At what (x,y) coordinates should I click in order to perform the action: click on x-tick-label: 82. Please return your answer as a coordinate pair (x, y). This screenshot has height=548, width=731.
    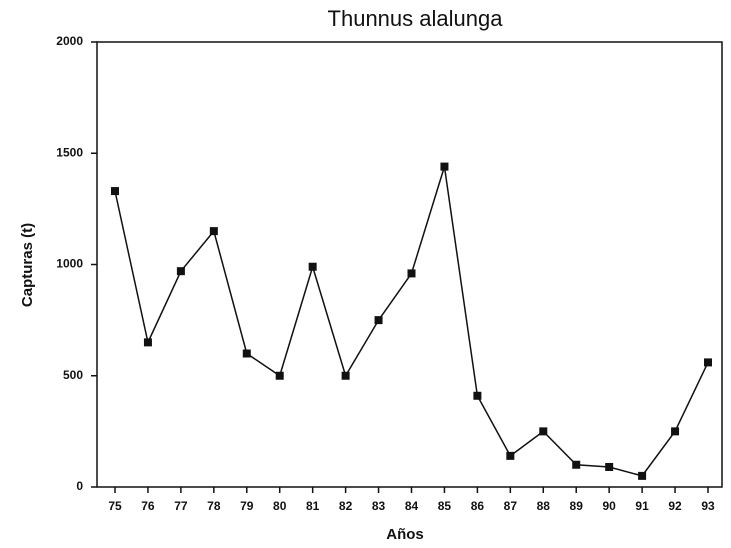
    Looking at the image, I should click on (346, 506).